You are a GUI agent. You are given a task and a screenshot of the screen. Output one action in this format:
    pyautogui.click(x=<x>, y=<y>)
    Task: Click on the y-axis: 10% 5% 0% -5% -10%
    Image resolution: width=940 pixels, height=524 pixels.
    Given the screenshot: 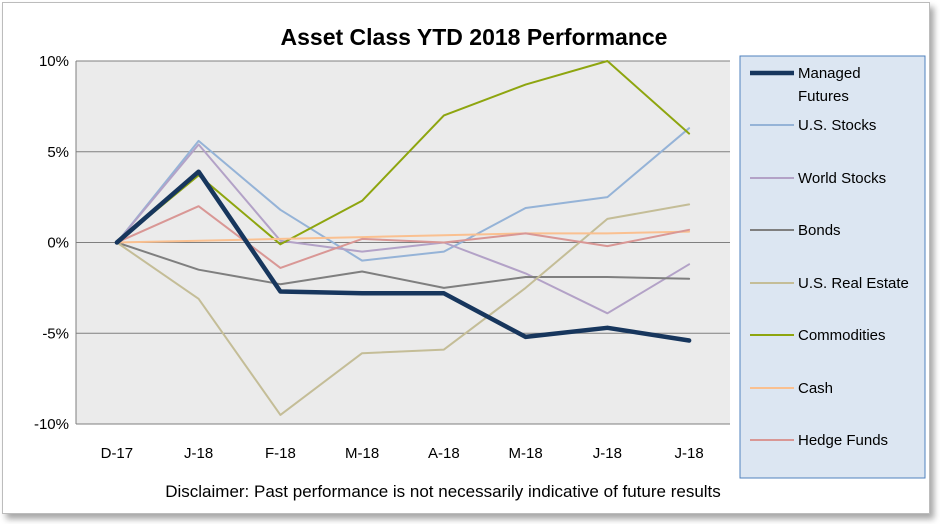 What is the action you would take?
    pyautogui.click(x=55, y=243)
    